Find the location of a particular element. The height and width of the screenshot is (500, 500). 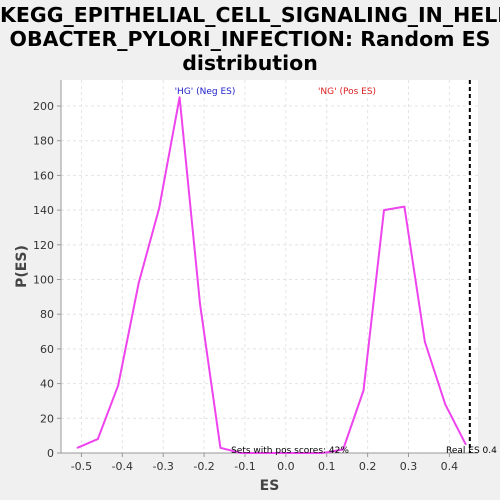

y-tick-label: 60 is located at coordinates (47, 349).